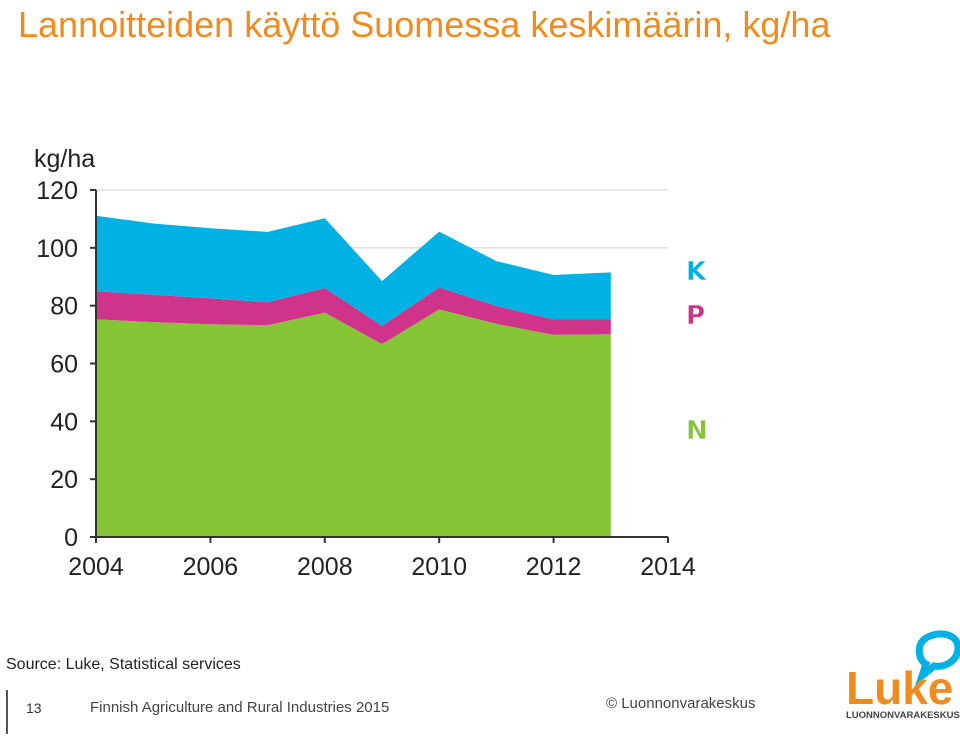 This screenshot has height=741, width=960. I want to click on series-label-K: K, so click(696, 272).